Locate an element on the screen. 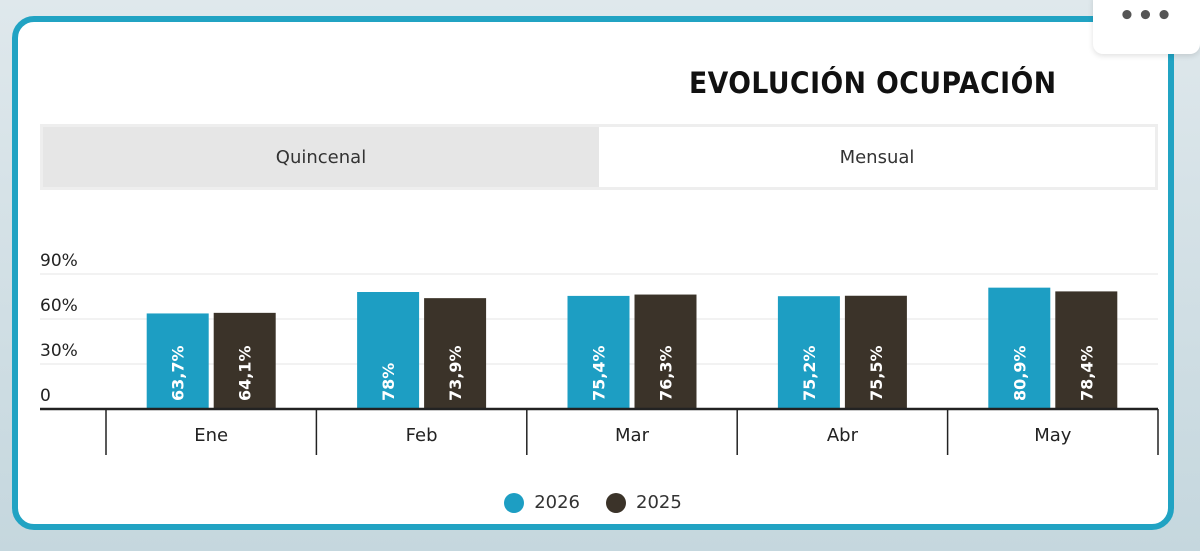 The width and height of the screenshot is (1200, 551). bar-data-label: 63,7% is located at coordinates (178, 373).